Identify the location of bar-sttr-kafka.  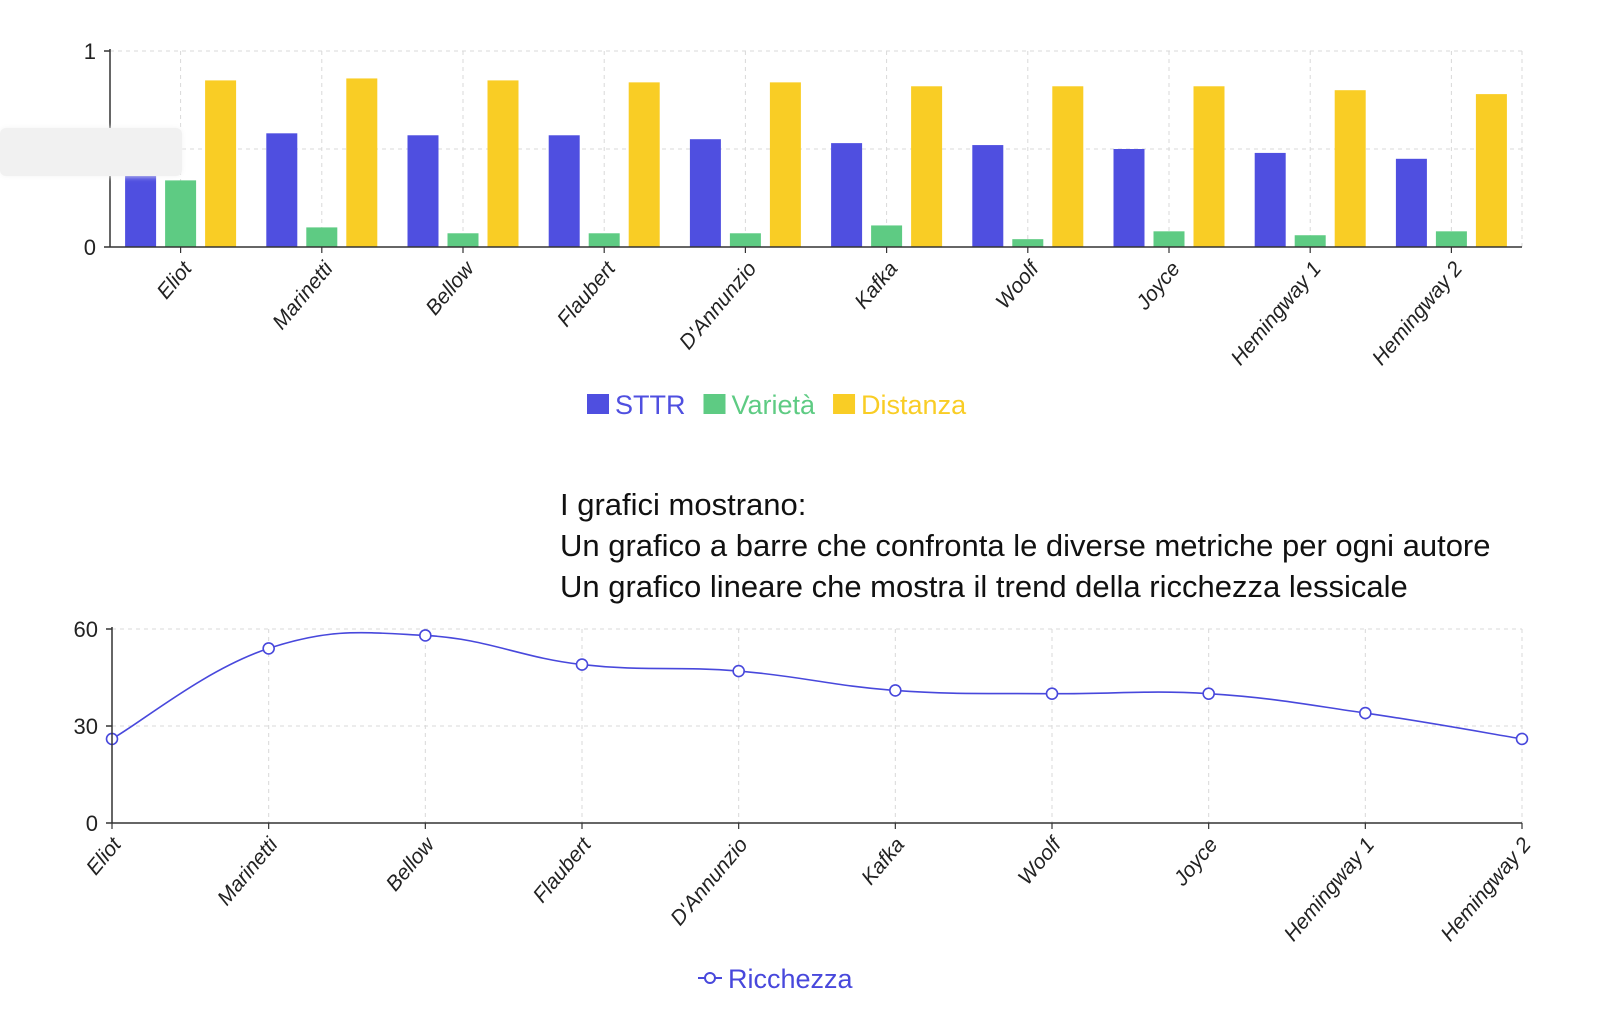
(847, 195).